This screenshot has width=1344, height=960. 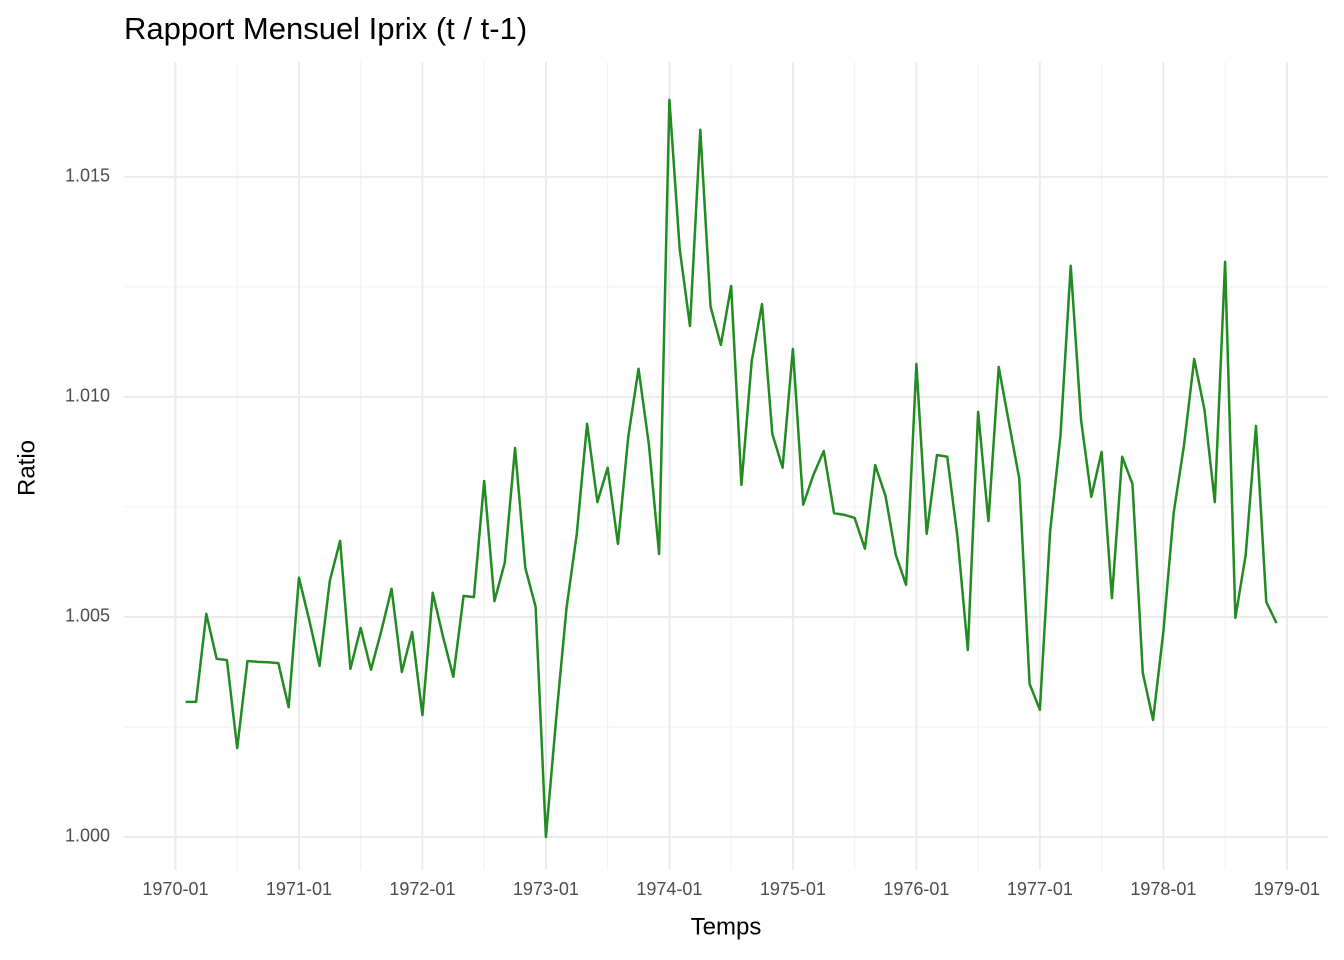 What do you see at coordinates (422, 889) in the screenshot?
I see `x-tick-label: 1972-01` at bounding box center [422, 889].